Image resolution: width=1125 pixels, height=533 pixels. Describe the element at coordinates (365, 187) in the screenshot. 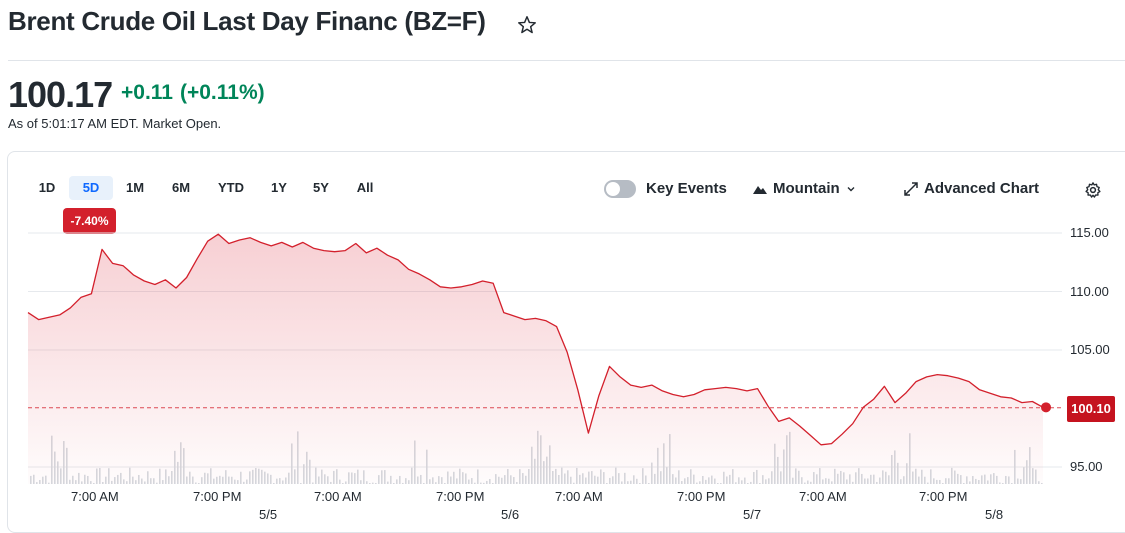

I see `range-all: All` at that location.